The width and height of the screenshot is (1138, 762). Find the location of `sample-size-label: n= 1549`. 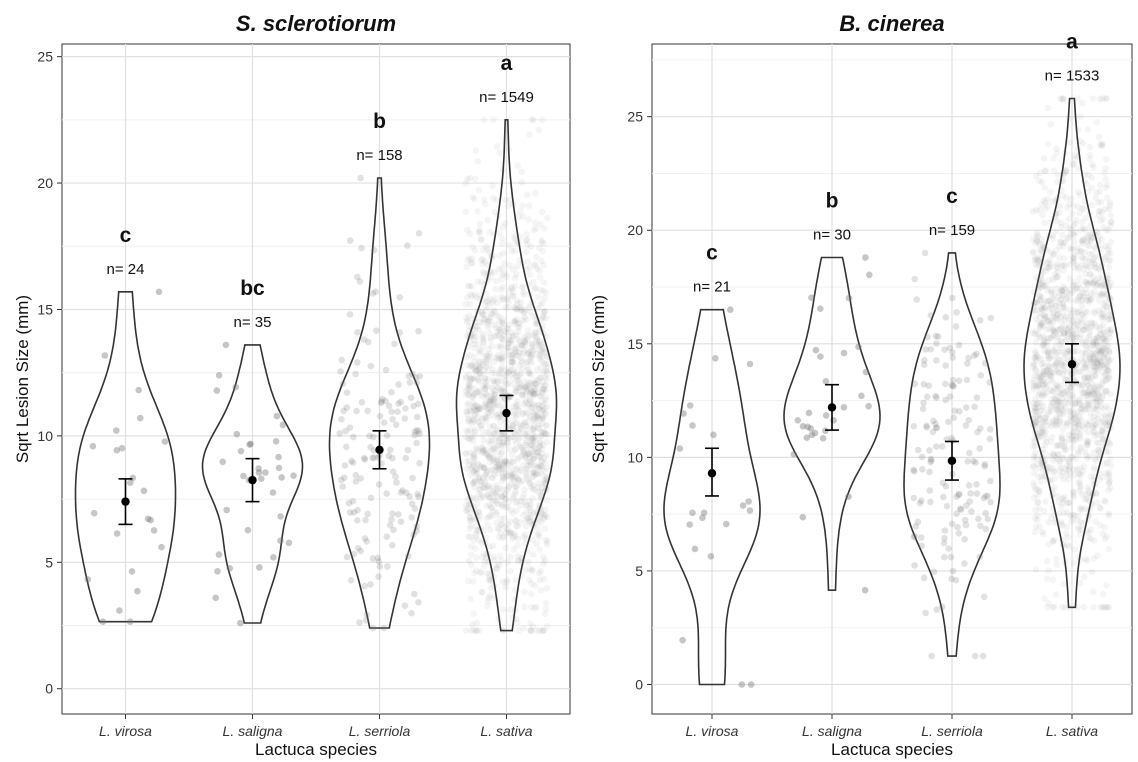

sample-size-label: n= 1549 is located at coordinates (506, 97).